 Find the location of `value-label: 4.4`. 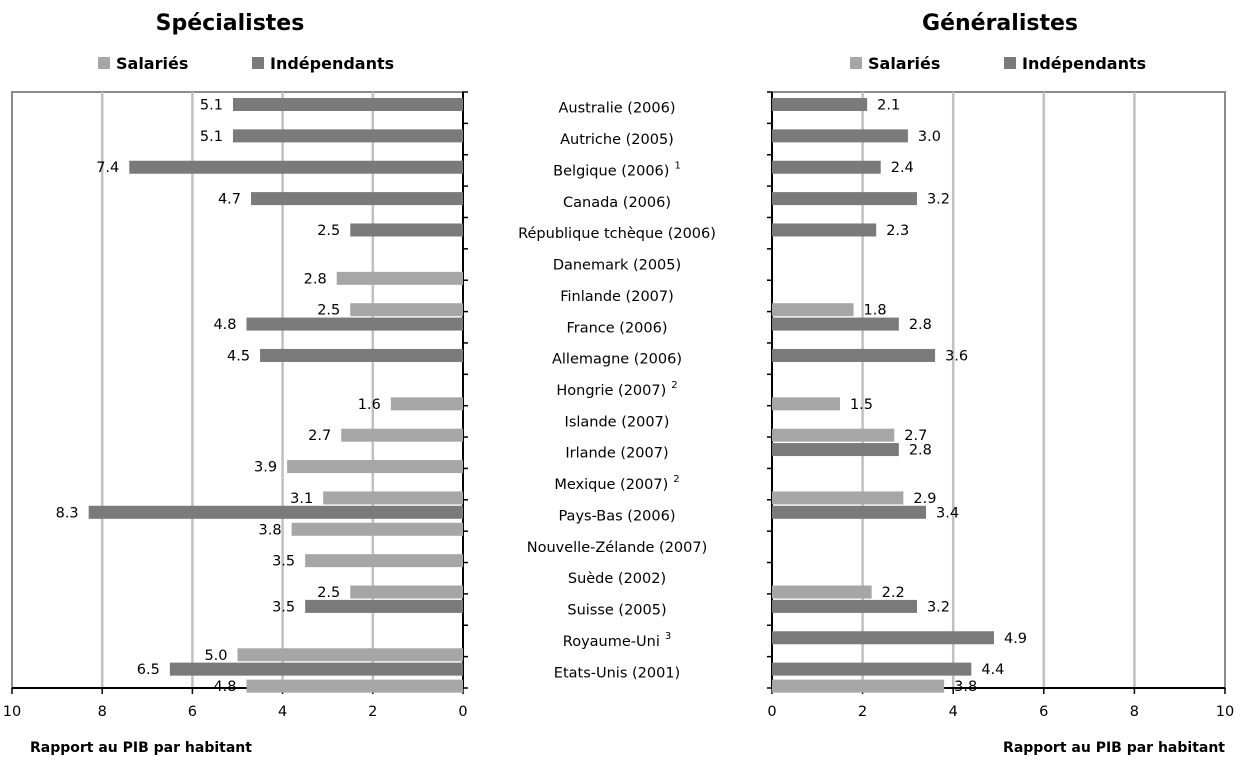

value-label: 4.4 is located at coordinates (992, 670).